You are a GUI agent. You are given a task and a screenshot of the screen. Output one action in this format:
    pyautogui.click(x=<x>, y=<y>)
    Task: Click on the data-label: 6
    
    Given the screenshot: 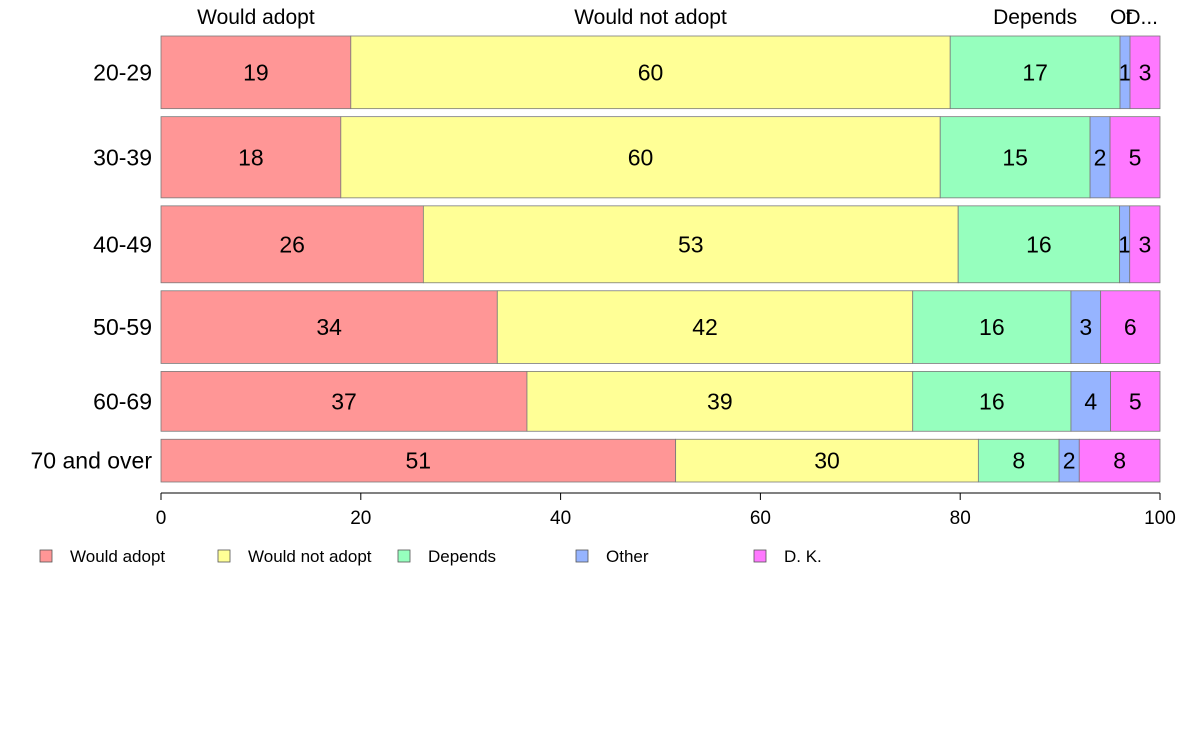 What is the action you would take?
    pyautogui.click(x=1130, y=327)
    